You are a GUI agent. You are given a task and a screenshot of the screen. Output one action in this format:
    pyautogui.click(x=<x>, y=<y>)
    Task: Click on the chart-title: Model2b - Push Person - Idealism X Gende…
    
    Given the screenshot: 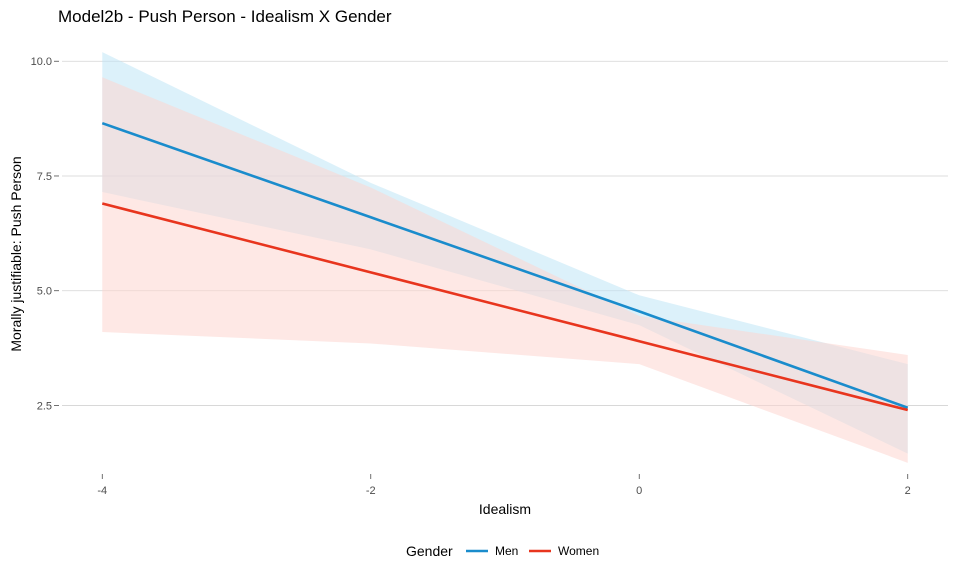 What is the action you would take?
    pyautogui.click(x=225, y=16)
    